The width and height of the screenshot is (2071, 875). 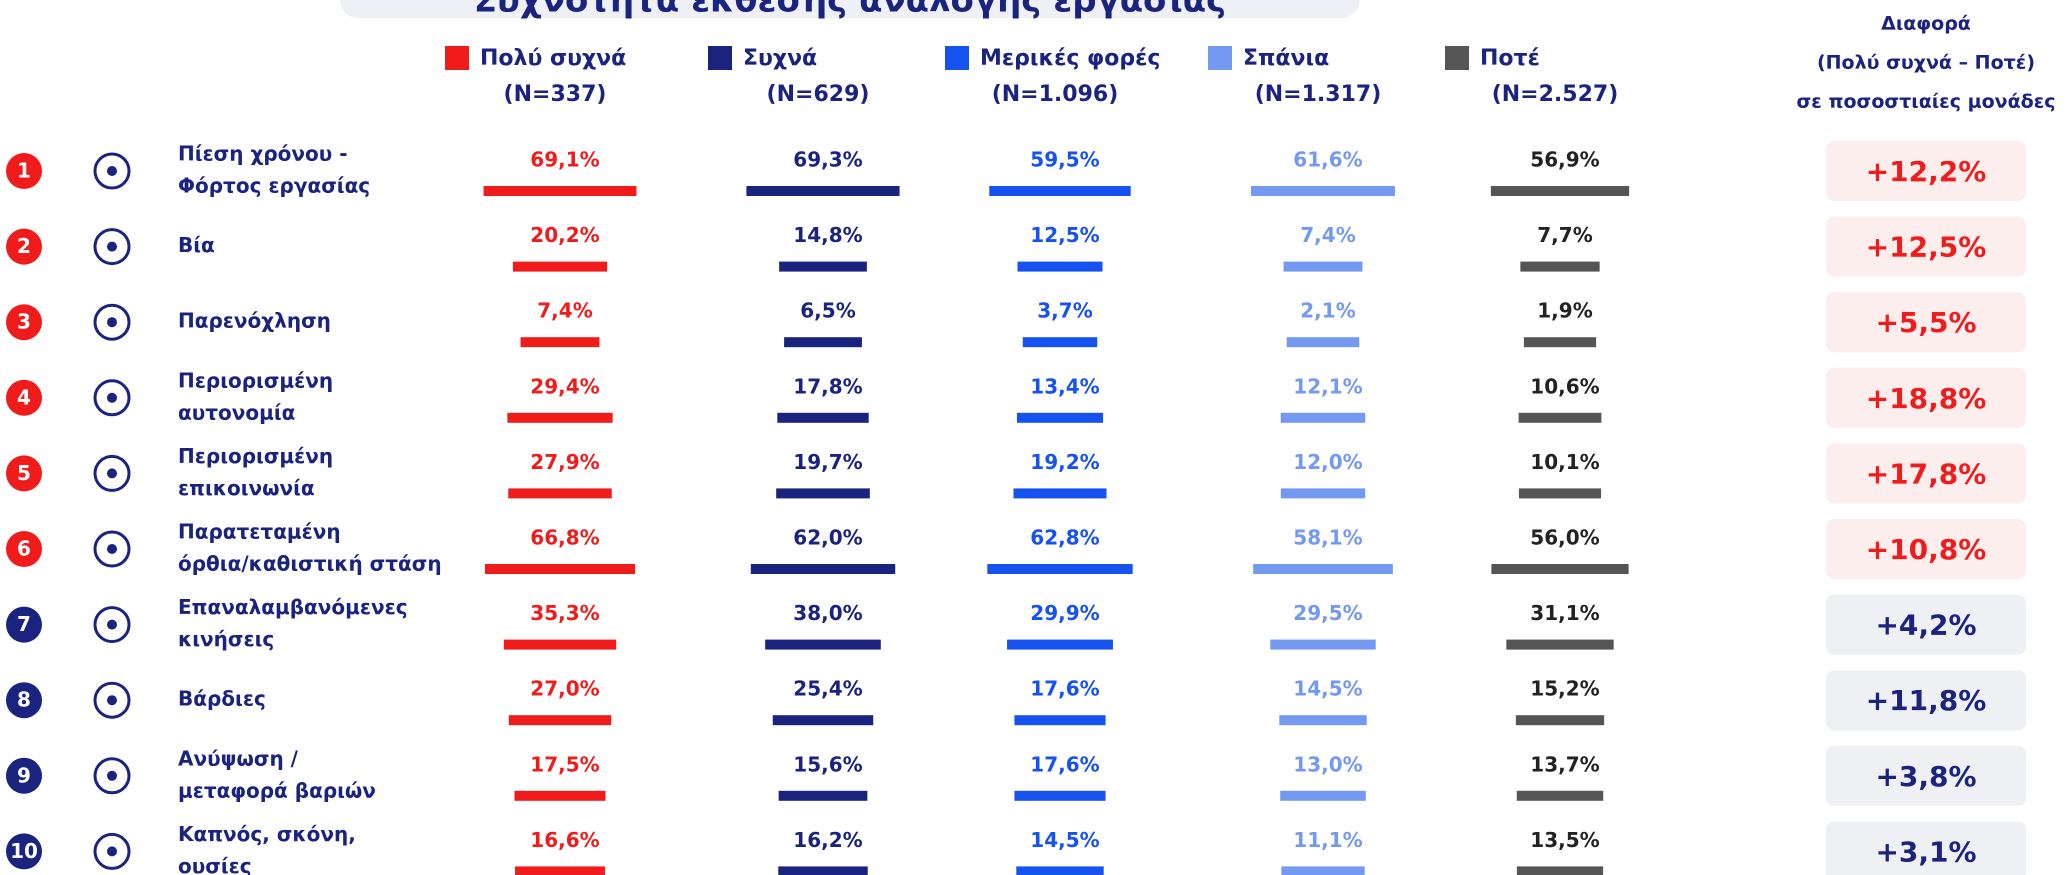 I want to click on value-label: 19,2%, so click(x=1064, y=462).